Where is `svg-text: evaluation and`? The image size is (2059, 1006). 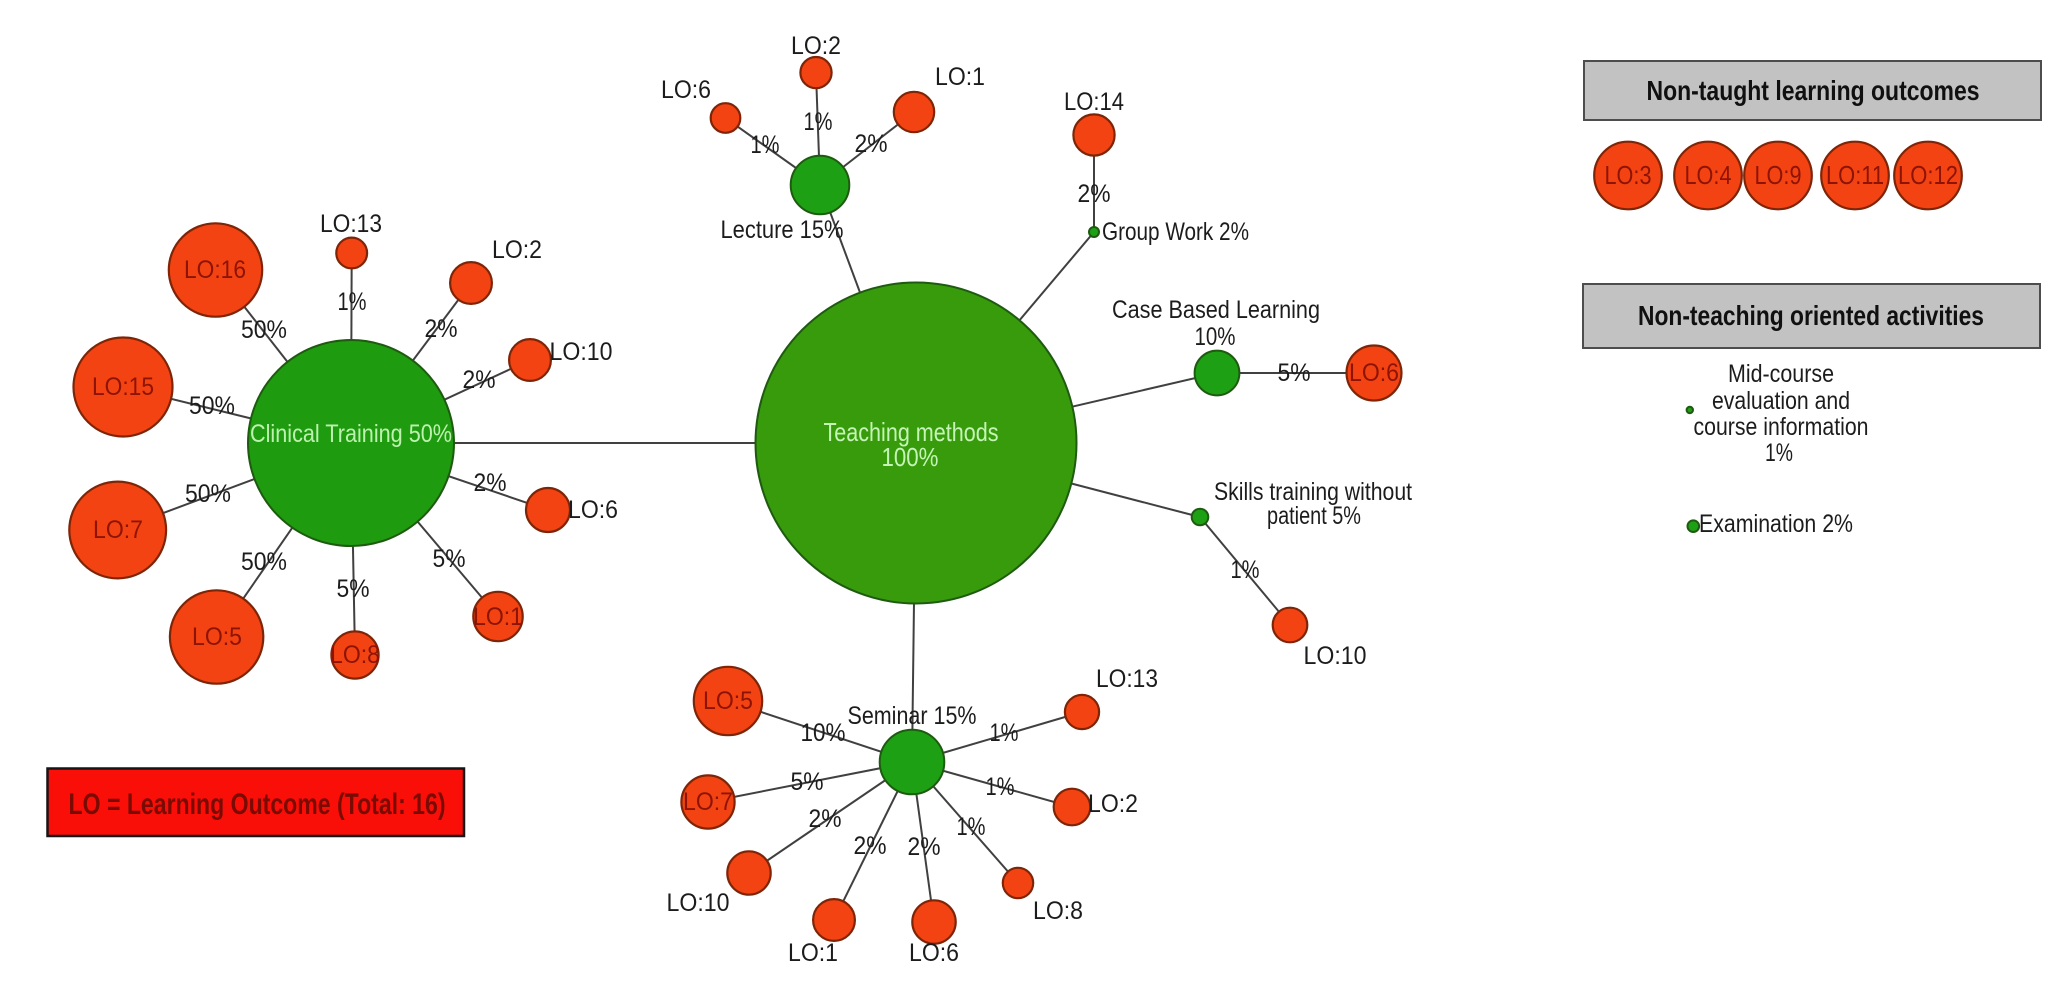
svg-text: evaluation and is located at coordinates (1781, 401).